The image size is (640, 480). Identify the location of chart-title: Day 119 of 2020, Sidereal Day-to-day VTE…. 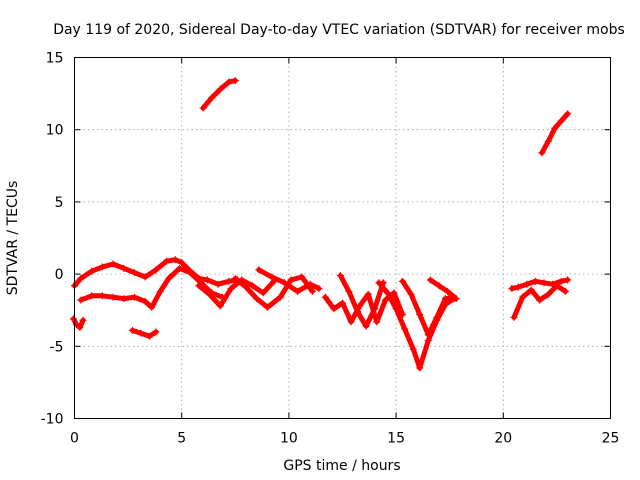
(339, 30).